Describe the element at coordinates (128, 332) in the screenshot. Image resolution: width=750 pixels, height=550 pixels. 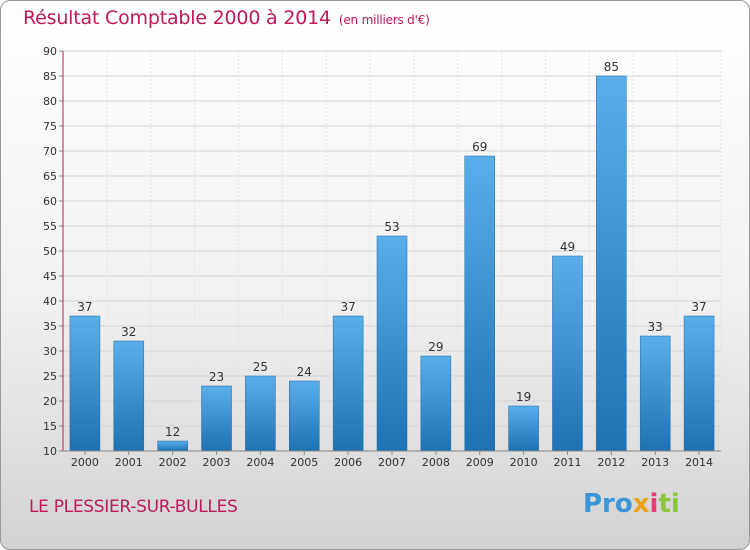
I see `data-label: 32` at that location.